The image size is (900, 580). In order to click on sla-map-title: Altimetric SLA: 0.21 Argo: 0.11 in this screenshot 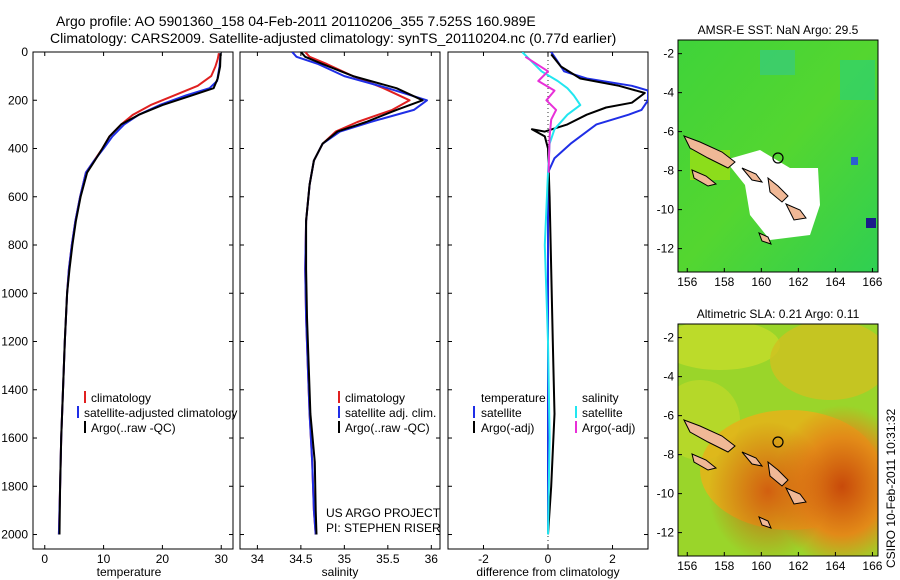, I will do `click(778, 314)`.